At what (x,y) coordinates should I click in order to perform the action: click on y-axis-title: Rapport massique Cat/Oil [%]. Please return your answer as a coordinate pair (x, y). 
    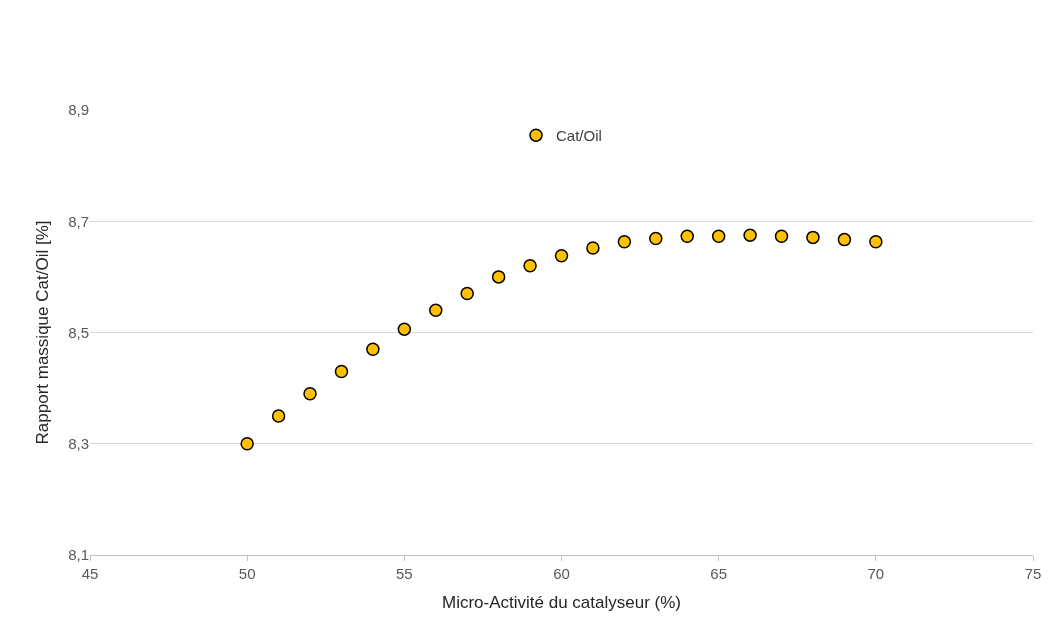
    Looking at the image, I should click on (42, 332).